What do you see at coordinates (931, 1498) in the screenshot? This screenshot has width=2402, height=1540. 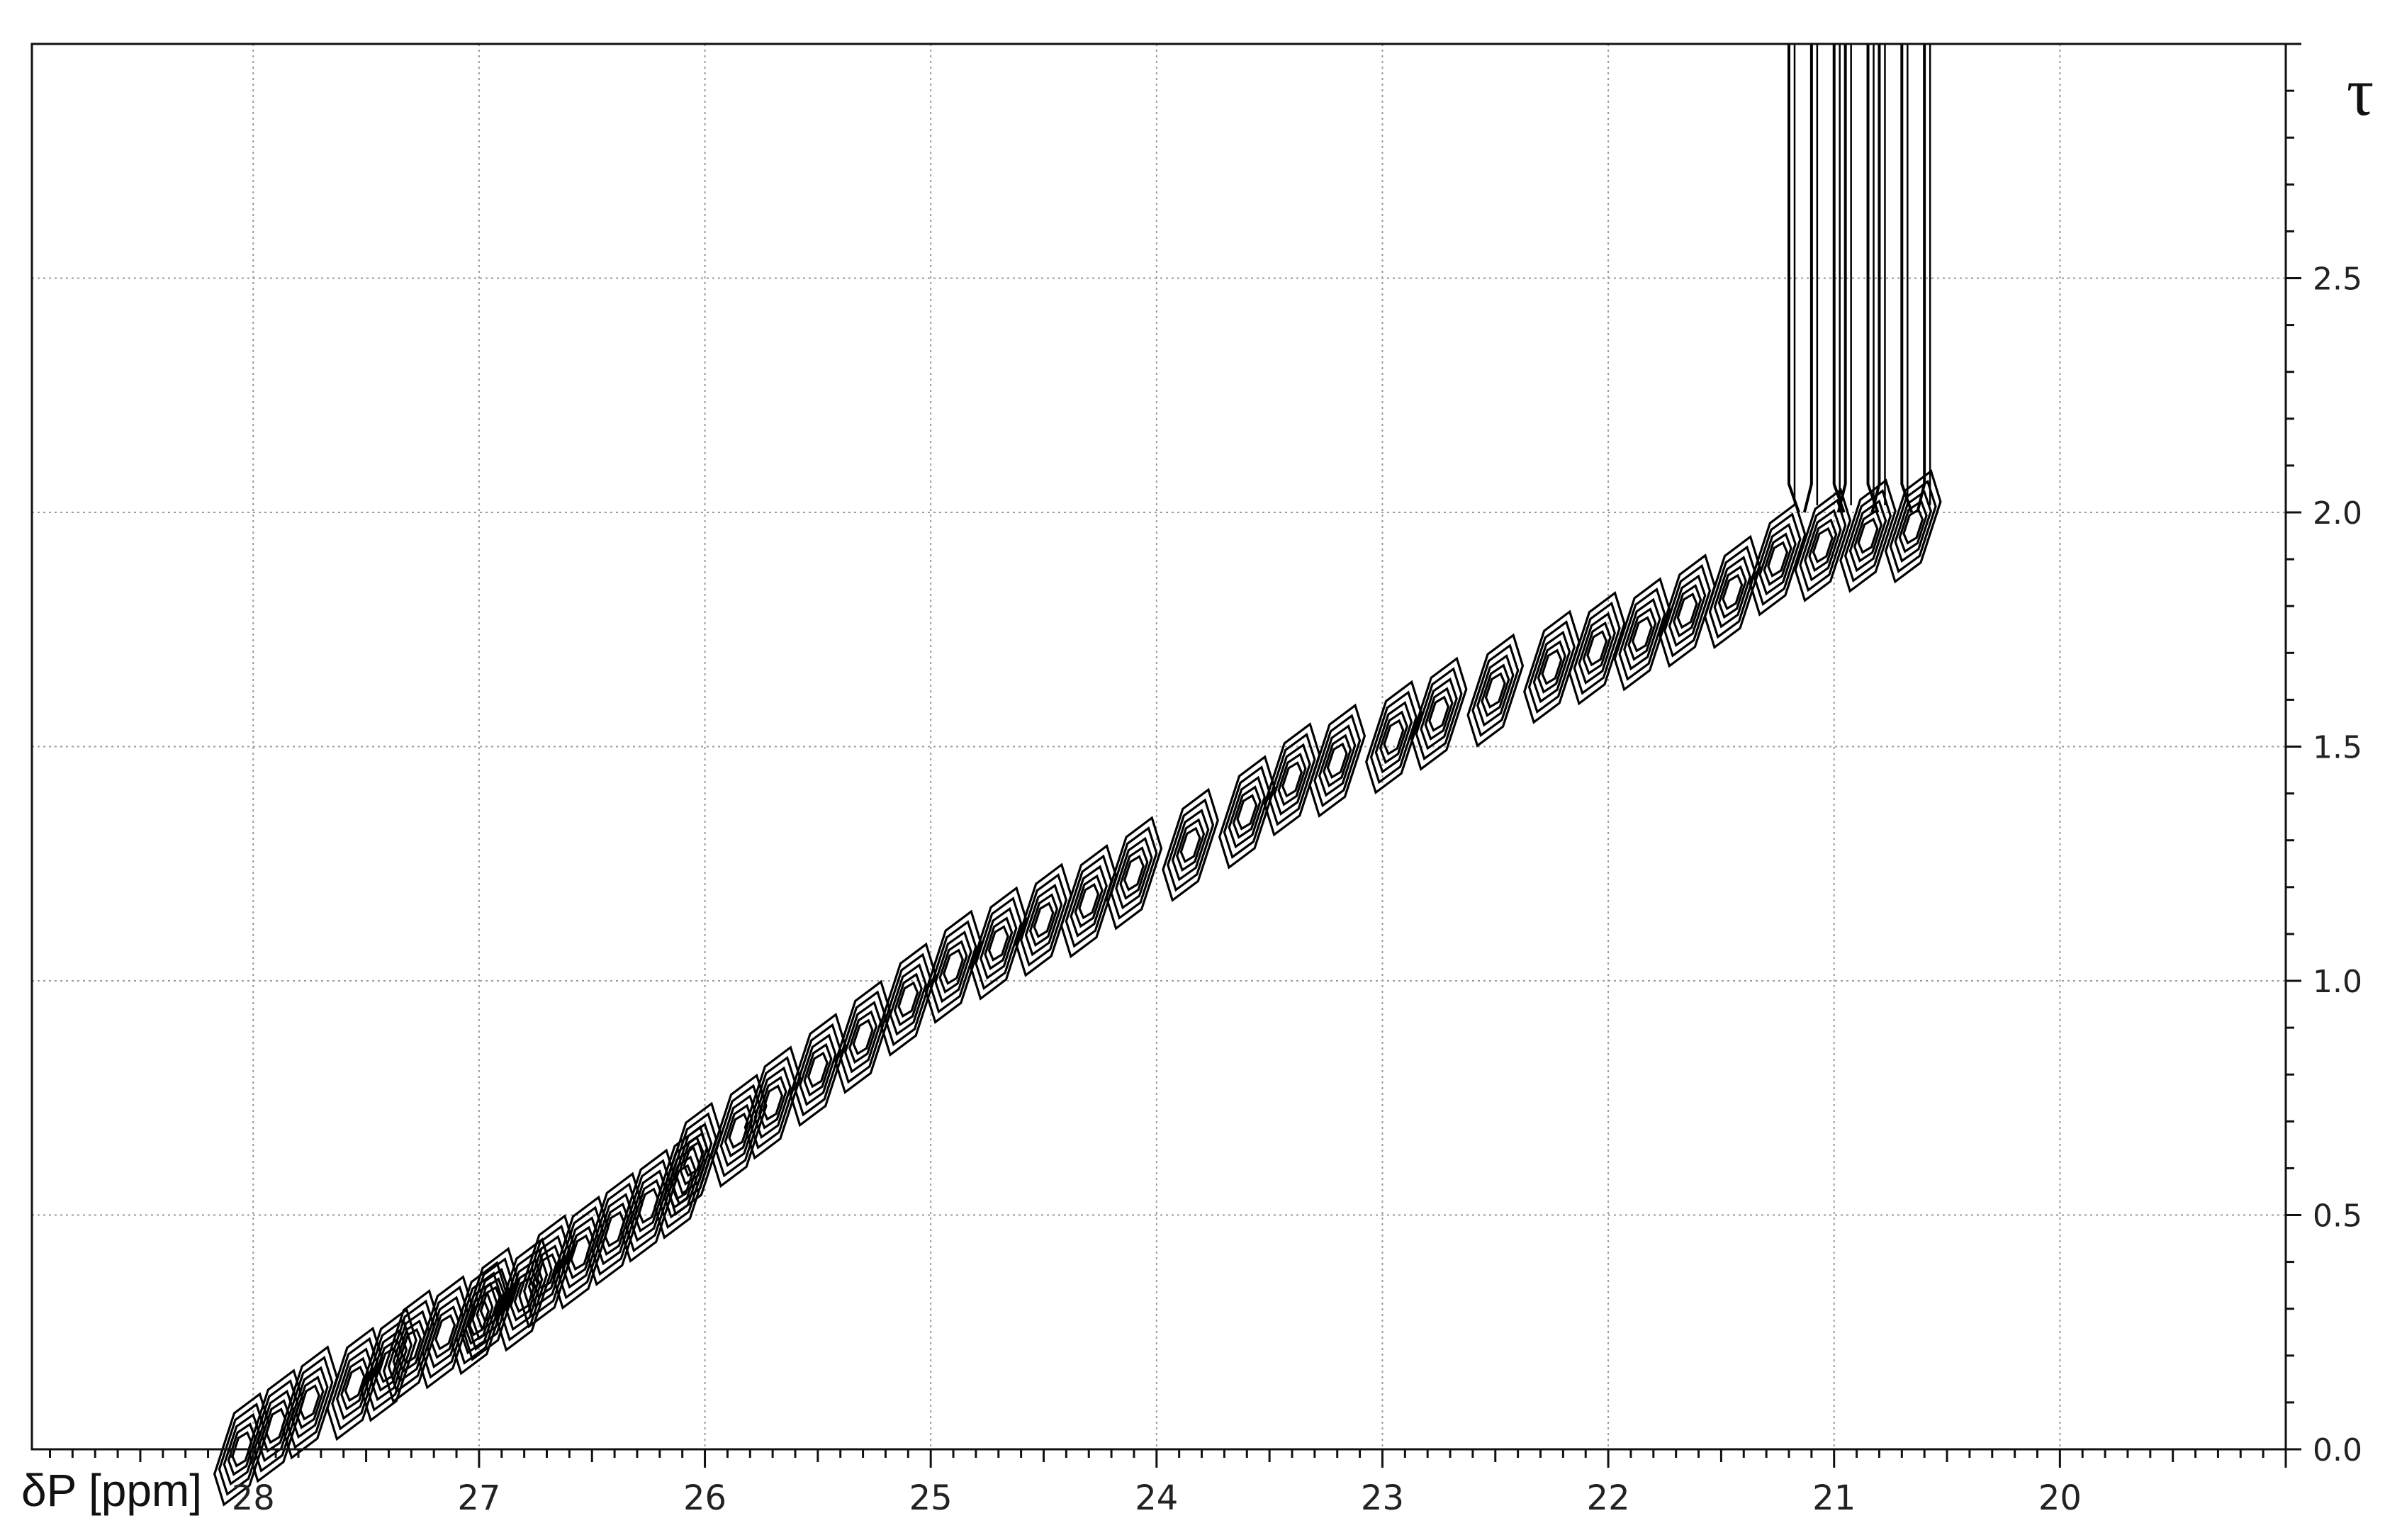 I see `x-tick-label: 25` at bounding box center [931, 1498].